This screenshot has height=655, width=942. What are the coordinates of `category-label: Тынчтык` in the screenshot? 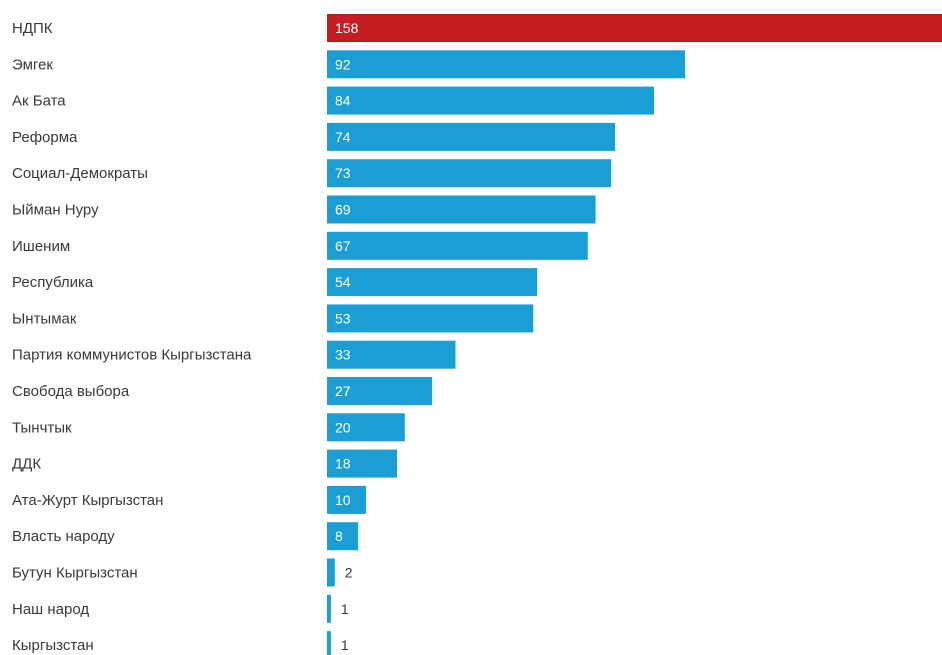 It's located at (42, 427).